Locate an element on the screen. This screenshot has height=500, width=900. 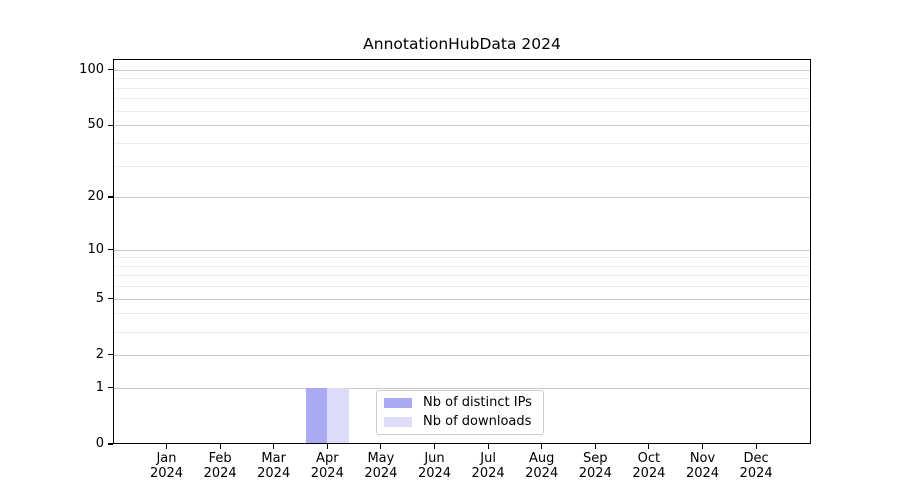
y-tick-label: 0 is located at coordinates (99, 443).